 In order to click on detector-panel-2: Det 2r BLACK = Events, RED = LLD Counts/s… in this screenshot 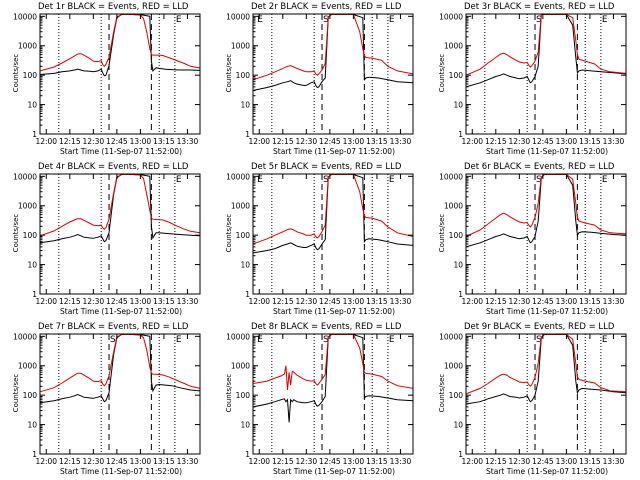, I will do `click(319, 80)`.